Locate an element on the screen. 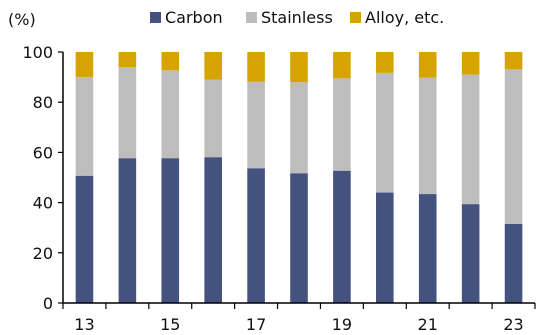 Image resolution: width=540 pixels, height=335 pixels. legend-swatch-stainless is located at coordinates (251, 17).